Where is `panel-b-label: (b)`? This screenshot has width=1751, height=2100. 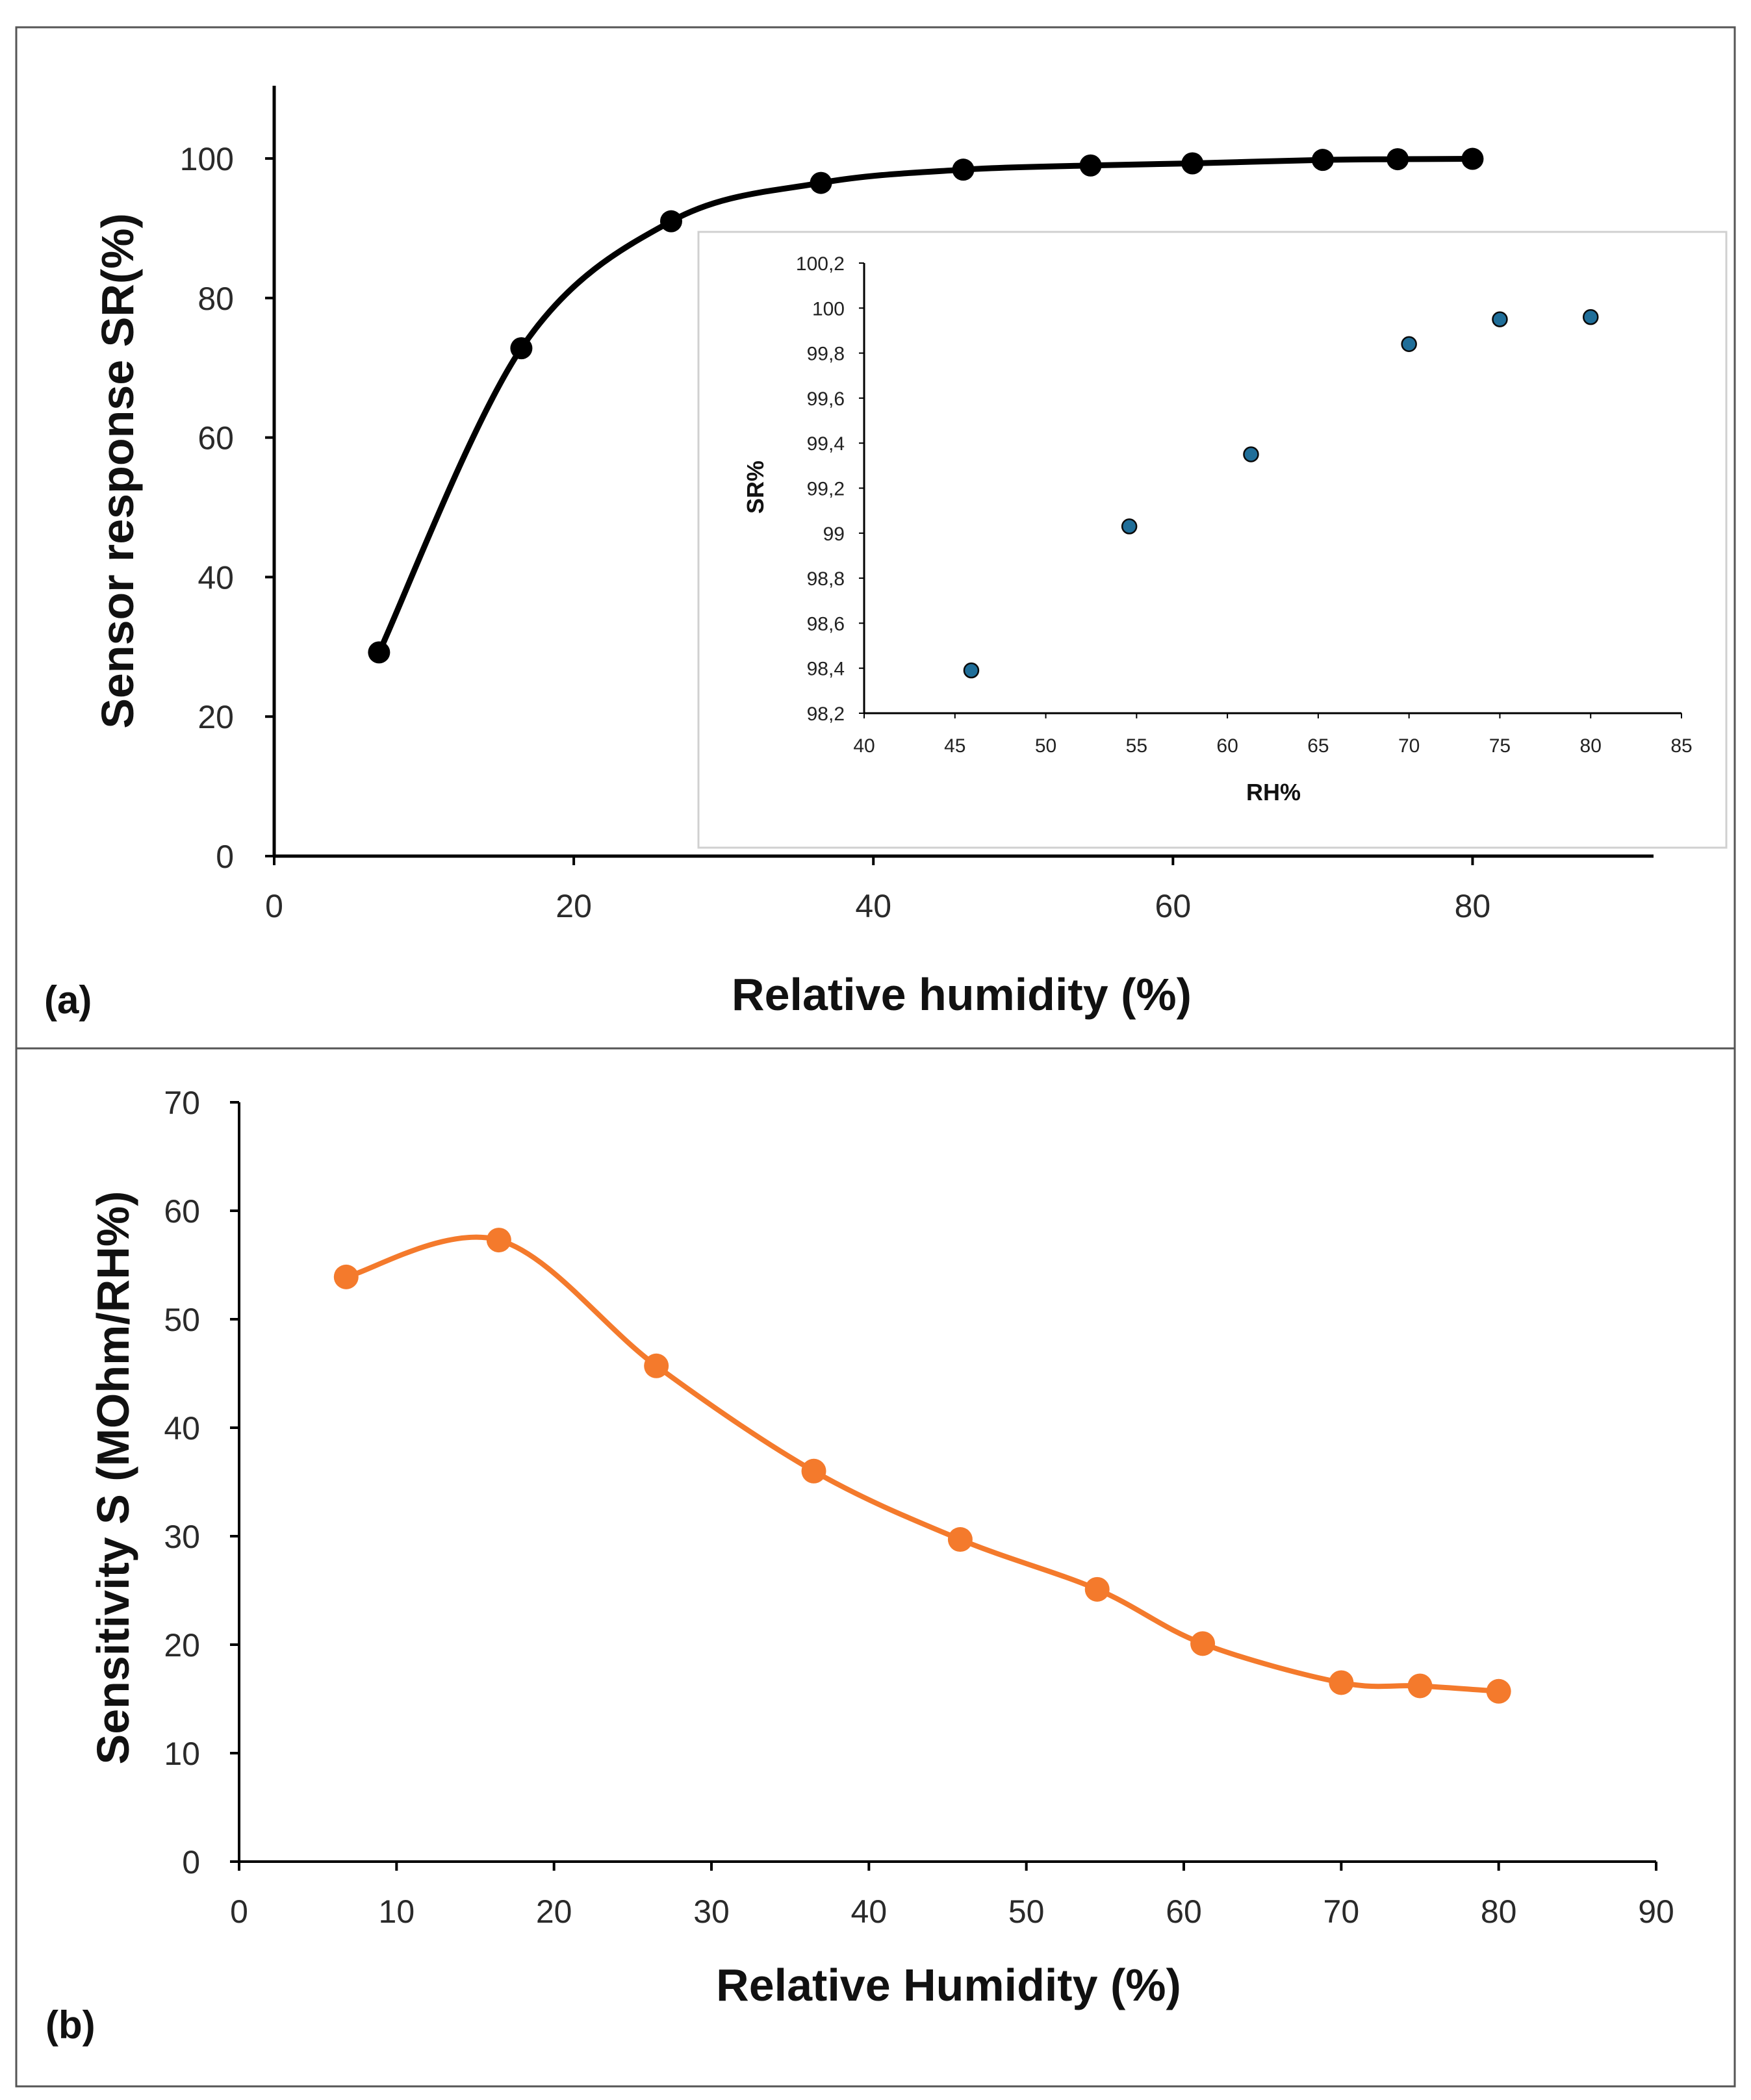 panel-b-label: (b) is located at coordinates (70, 2025).